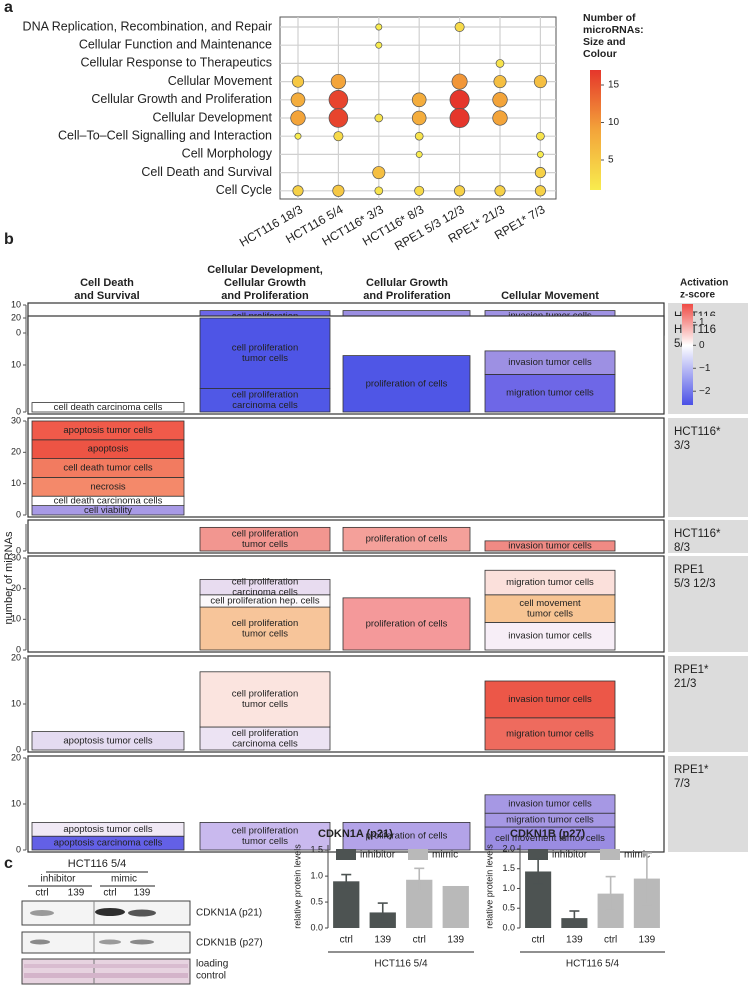 The height and width of the screenshot is (986, 753). What do you see at coordinates (108, 449) in the screenshot?
I see `block-label: apoptosis` at bounding box center [108, 449].